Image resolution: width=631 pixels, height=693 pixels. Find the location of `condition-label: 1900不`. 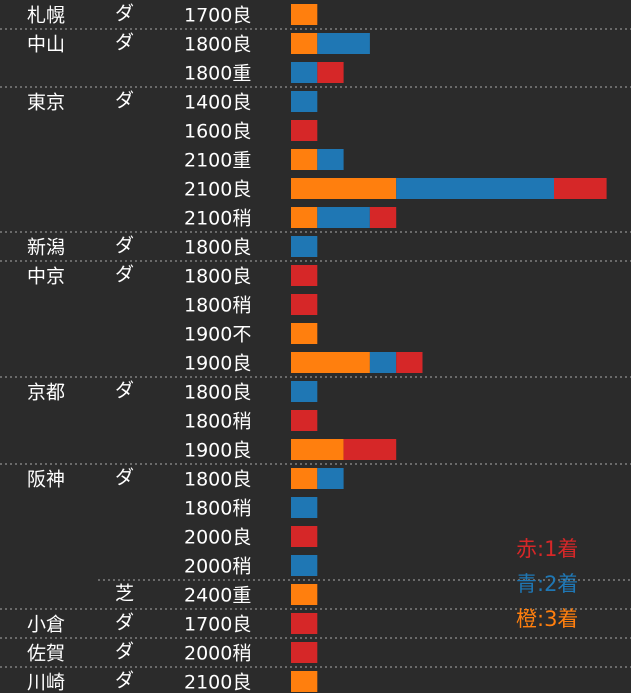

condition-label: 1900不 is located at coordinates (217, 335).